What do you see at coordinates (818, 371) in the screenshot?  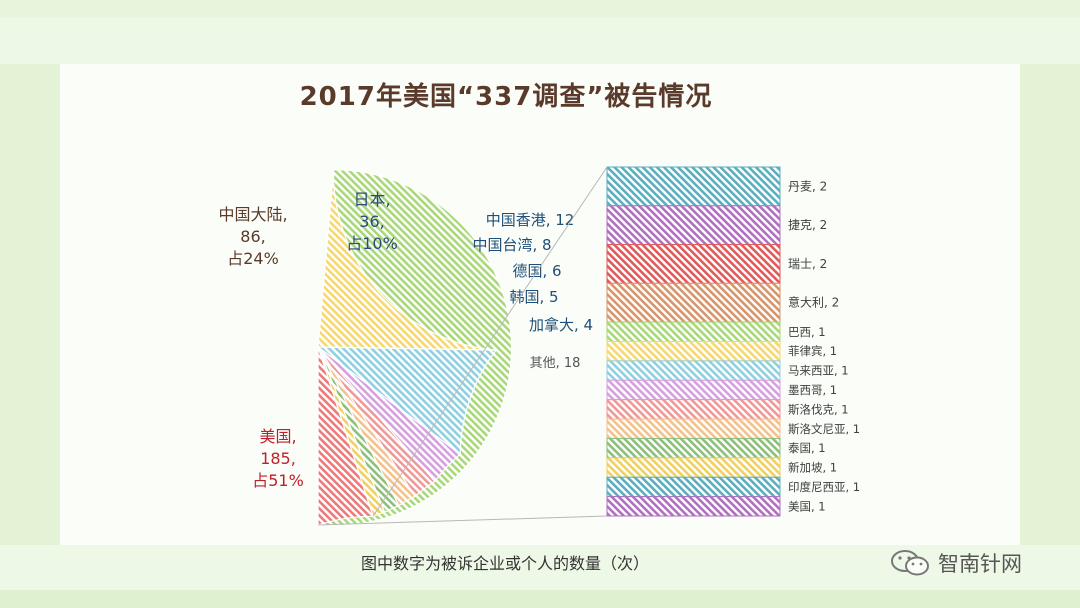 I see `breakdown-label-6: 马来西亚, 1` at bounding box center [818, 371].